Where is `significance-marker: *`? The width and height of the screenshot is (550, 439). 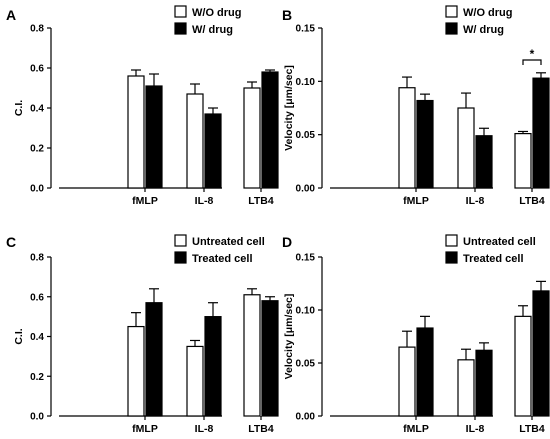 significance-marker: * is located at coordinates (532, 54).